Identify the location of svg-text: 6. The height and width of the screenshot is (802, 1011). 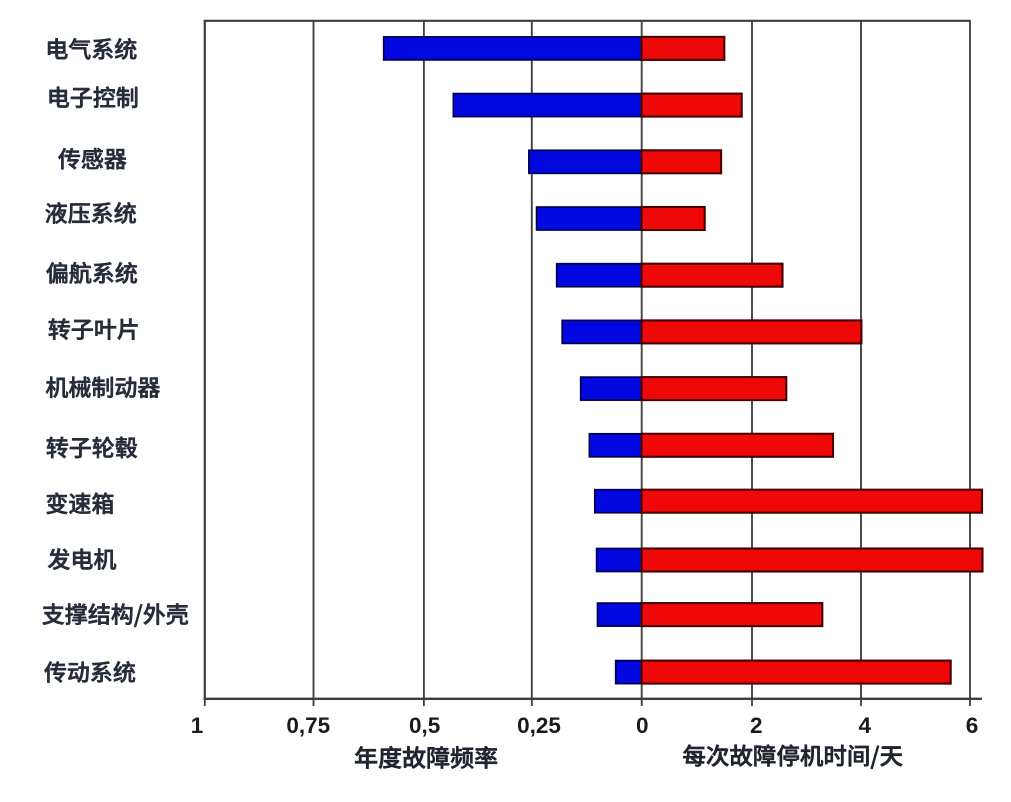
(972, 725).